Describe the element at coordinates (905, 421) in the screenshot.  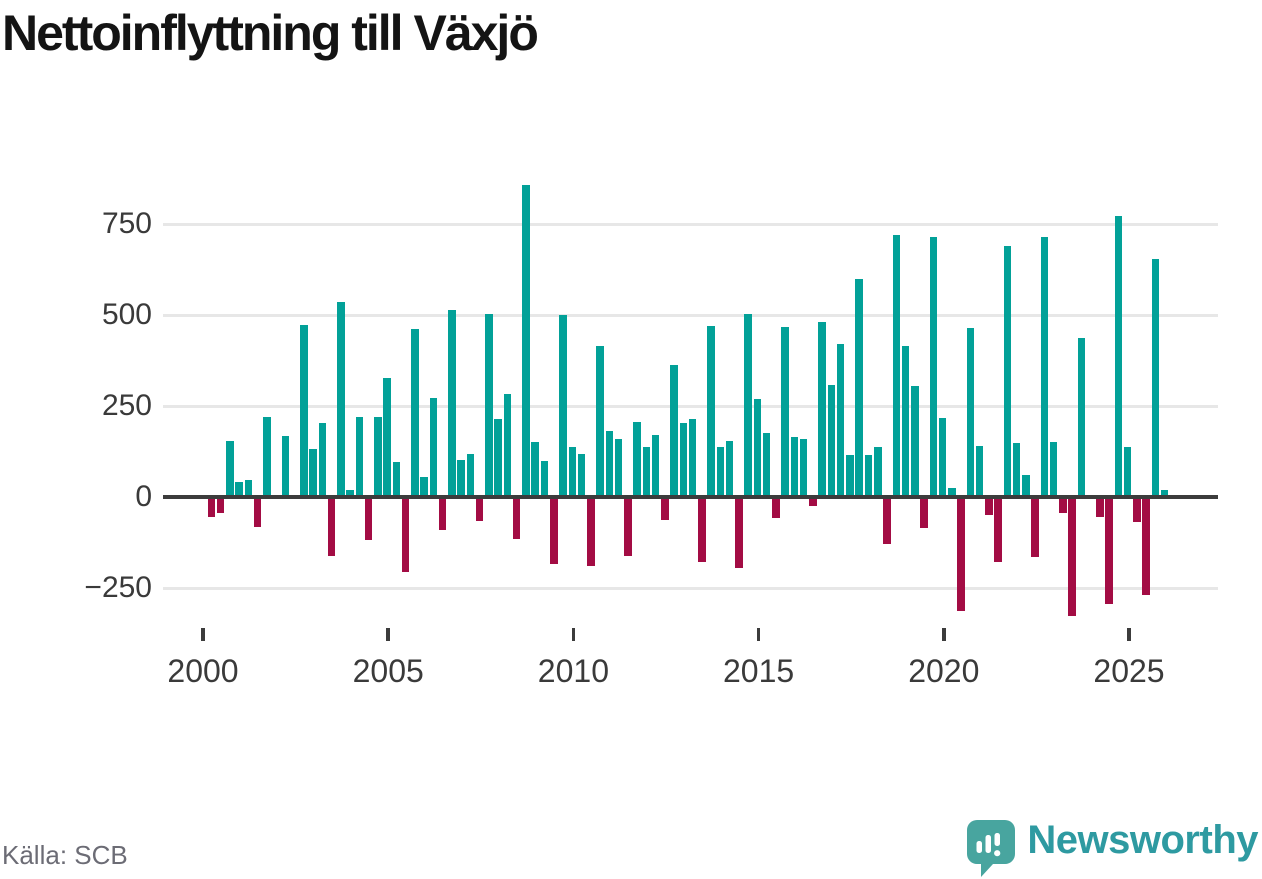
I see `bar-2018Q4` at that location.